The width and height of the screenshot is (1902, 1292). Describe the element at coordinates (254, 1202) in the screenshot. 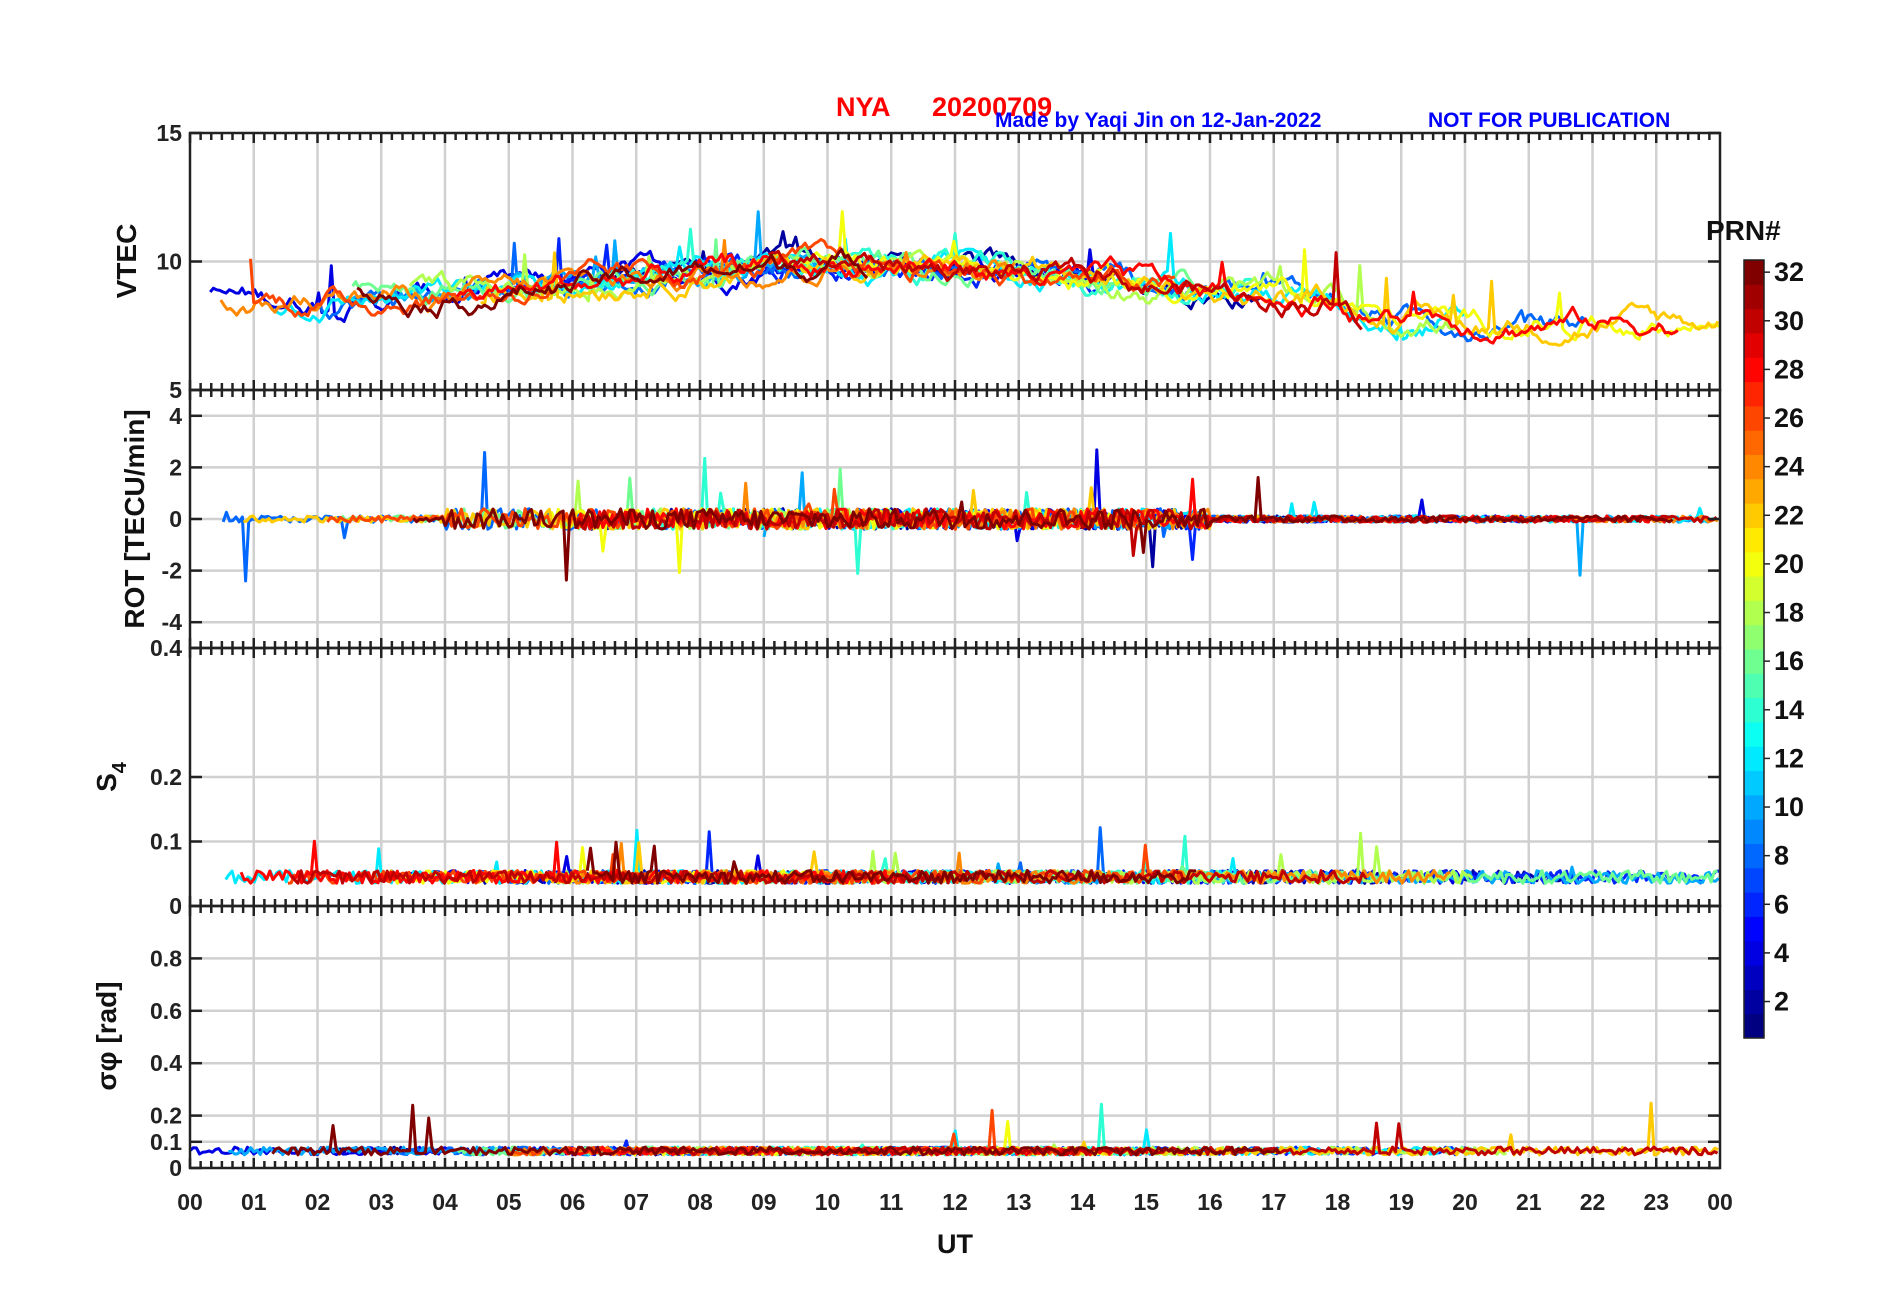

I see `x-tick-label: 01` at that location.